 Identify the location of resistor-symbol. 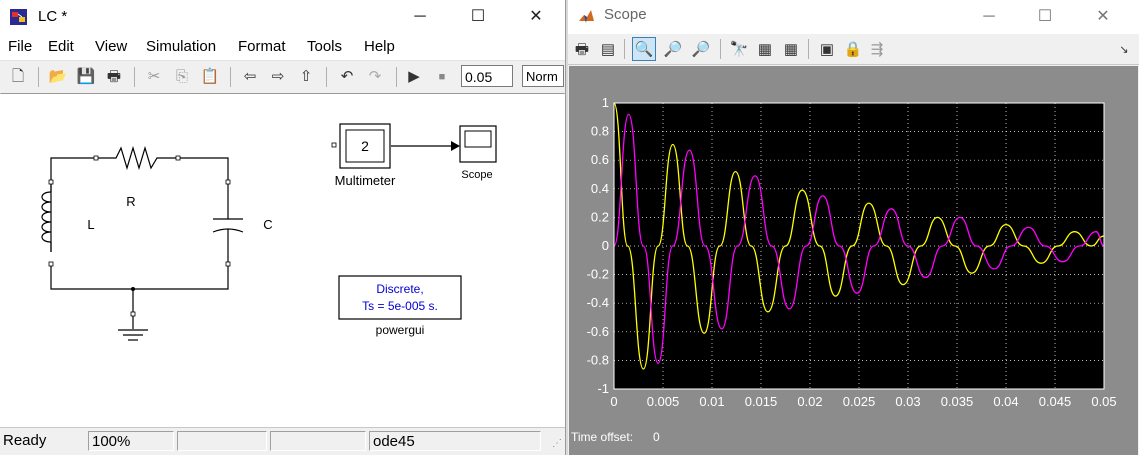
(137, 158).